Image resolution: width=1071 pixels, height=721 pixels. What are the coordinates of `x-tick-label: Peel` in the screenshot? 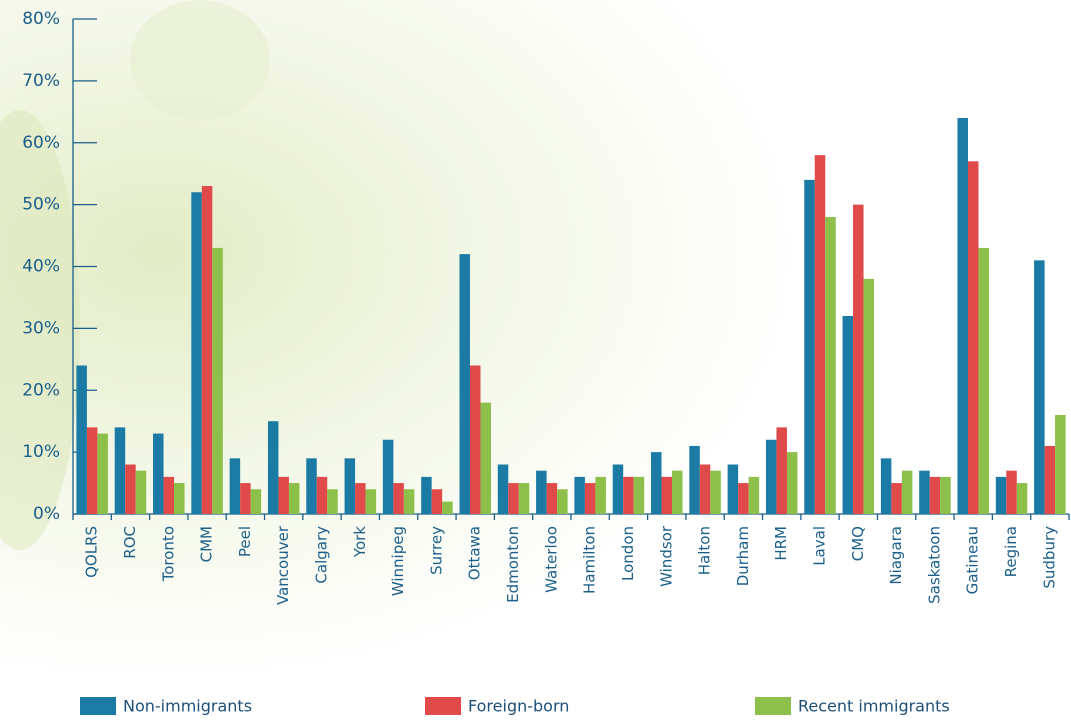 It's located at (245, 541).